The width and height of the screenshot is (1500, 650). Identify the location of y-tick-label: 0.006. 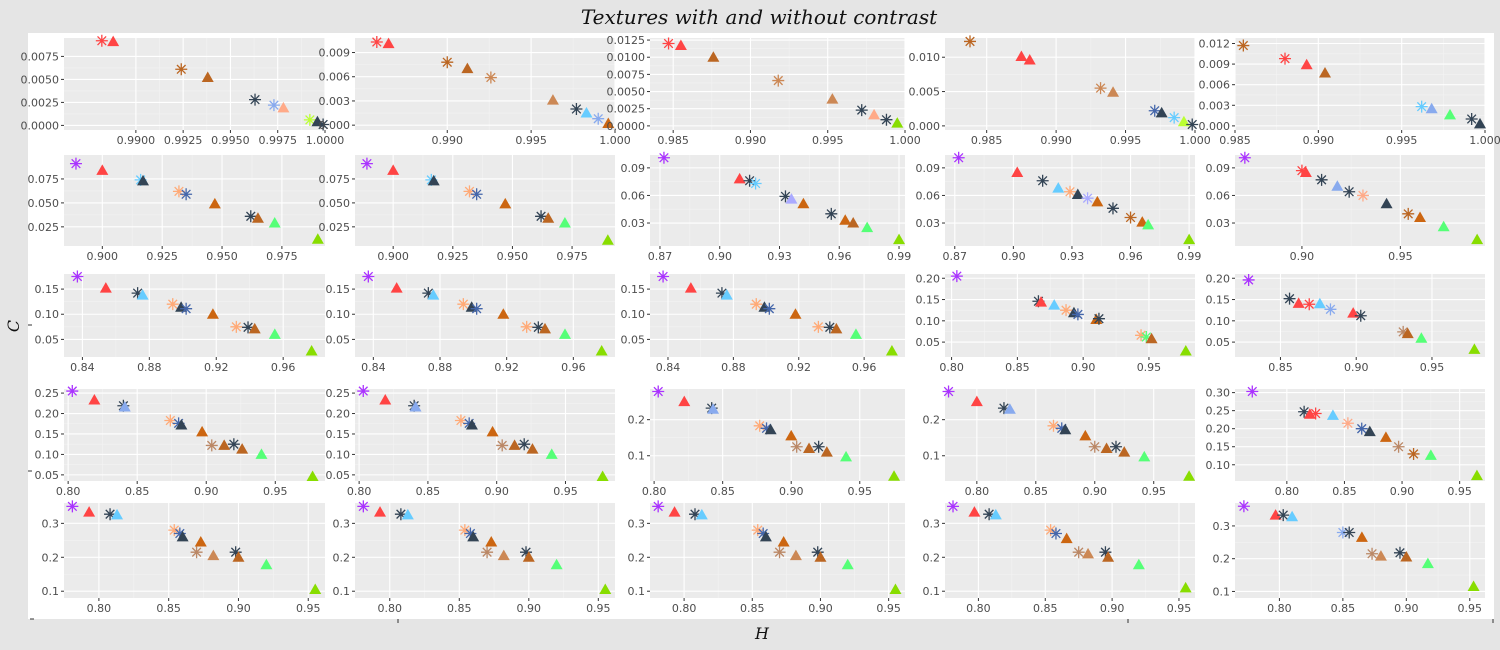
(1215, 85).